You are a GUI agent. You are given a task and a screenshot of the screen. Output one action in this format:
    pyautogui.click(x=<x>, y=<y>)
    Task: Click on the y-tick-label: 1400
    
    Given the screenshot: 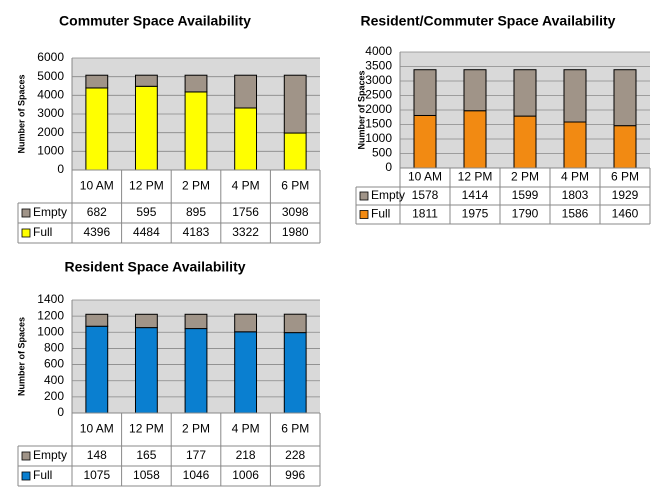 What is the action you would take?
    pyautogui.click(x=50, y=299)
    